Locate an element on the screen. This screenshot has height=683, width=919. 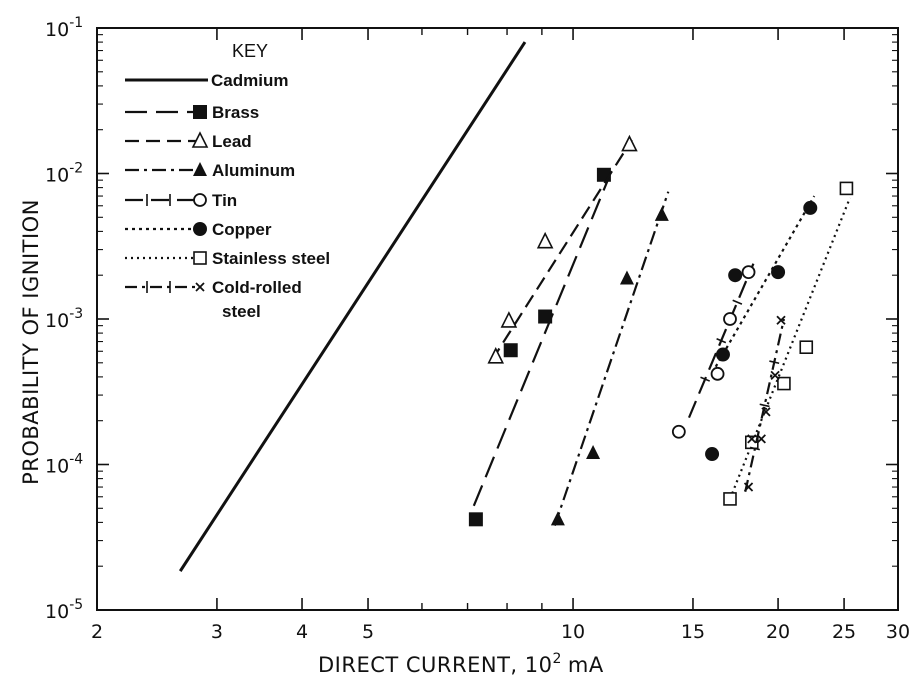
legend-item: Cadmium is located at coordinates (206, 80).